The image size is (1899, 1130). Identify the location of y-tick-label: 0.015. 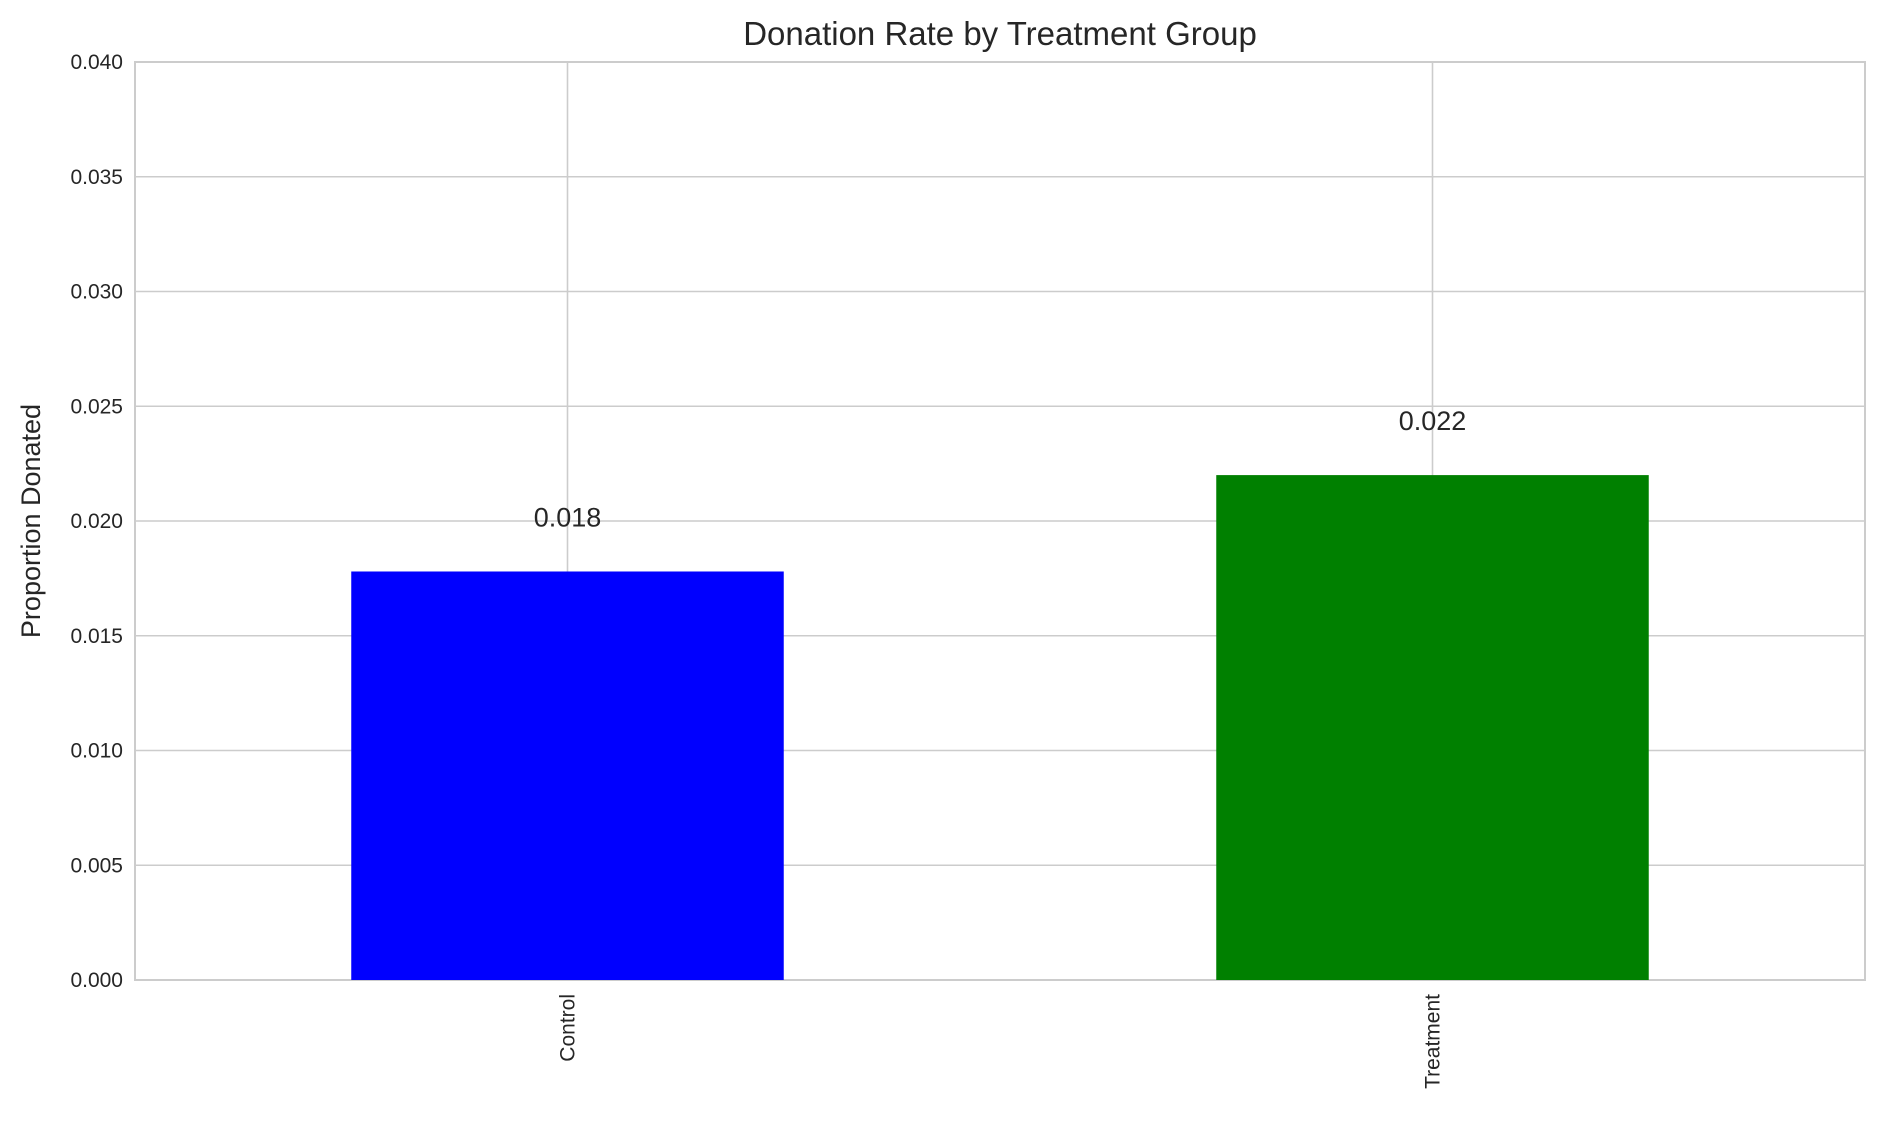
(96, 636).